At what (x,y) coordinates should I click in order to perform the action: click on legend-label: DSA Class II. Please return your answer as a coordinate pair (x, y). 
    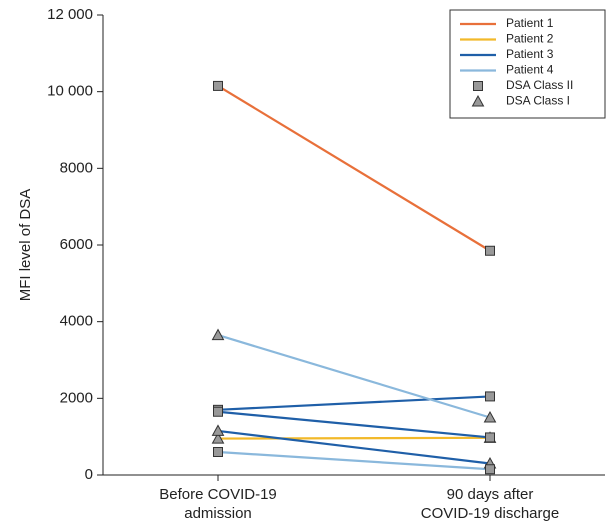
    Looking at the image, I should click on (539, 85).